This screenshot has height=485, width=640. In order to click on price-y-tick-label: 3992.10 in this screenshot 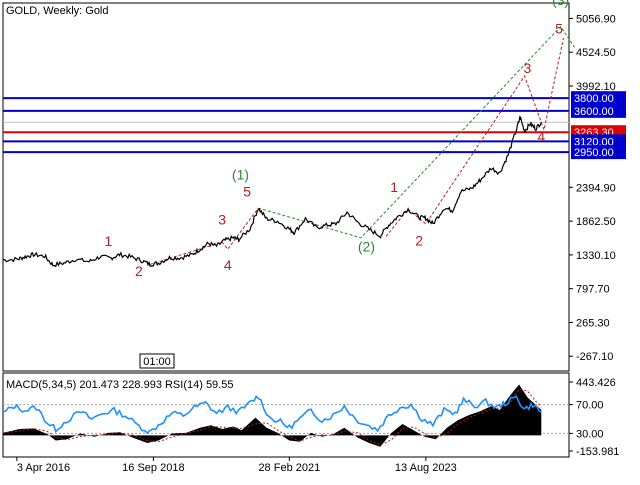, I will do `click(596, 87)`.